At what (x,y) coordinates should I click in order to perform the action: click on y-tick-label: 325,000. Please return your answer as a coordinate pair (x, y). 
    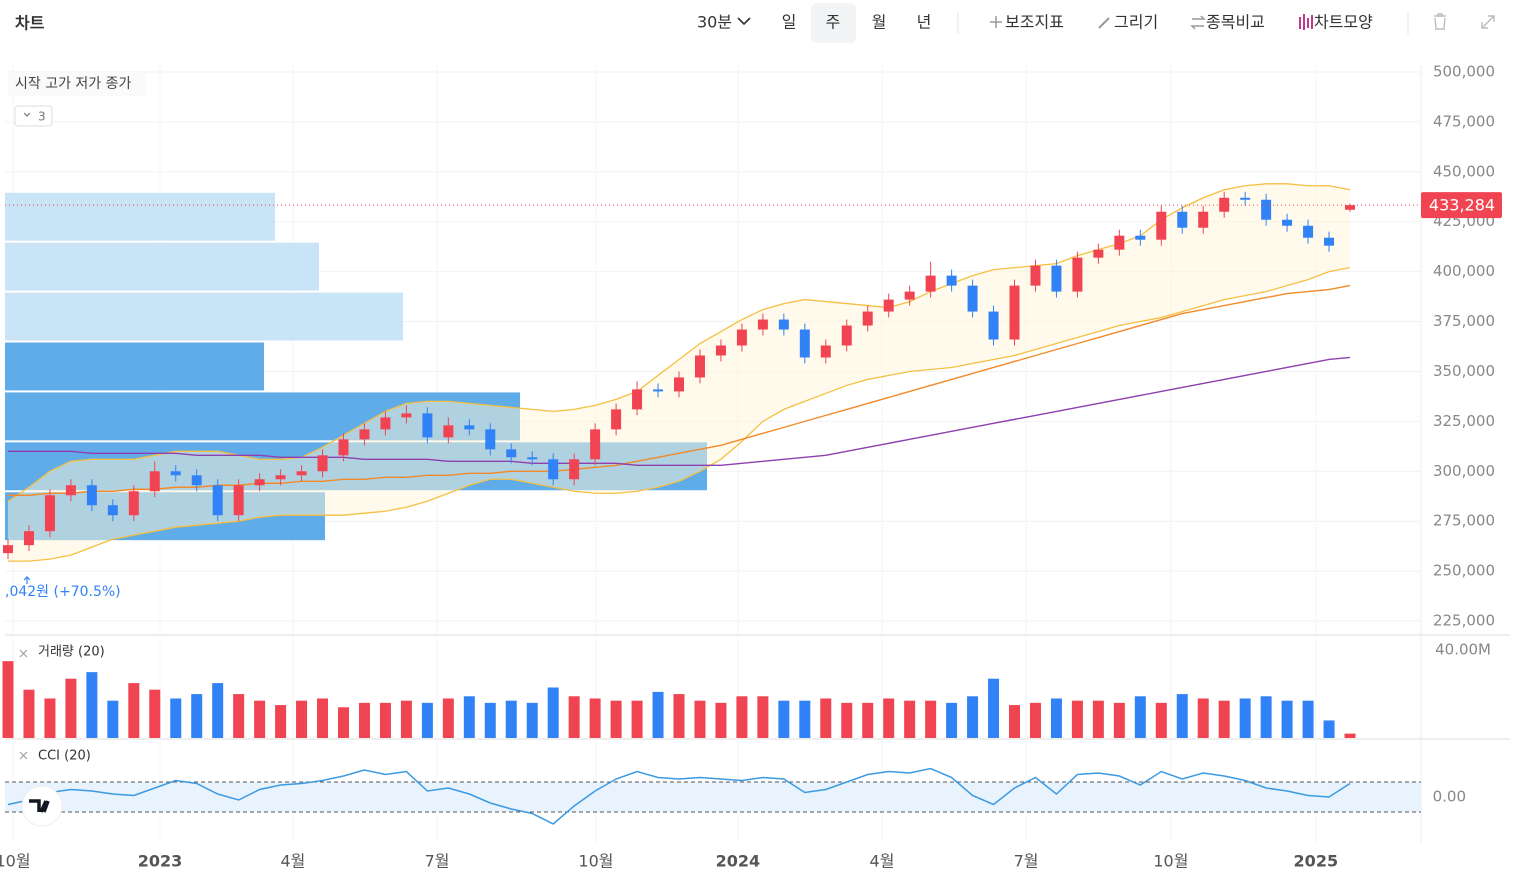
    Looking at the image, I should click on (1464, 421).